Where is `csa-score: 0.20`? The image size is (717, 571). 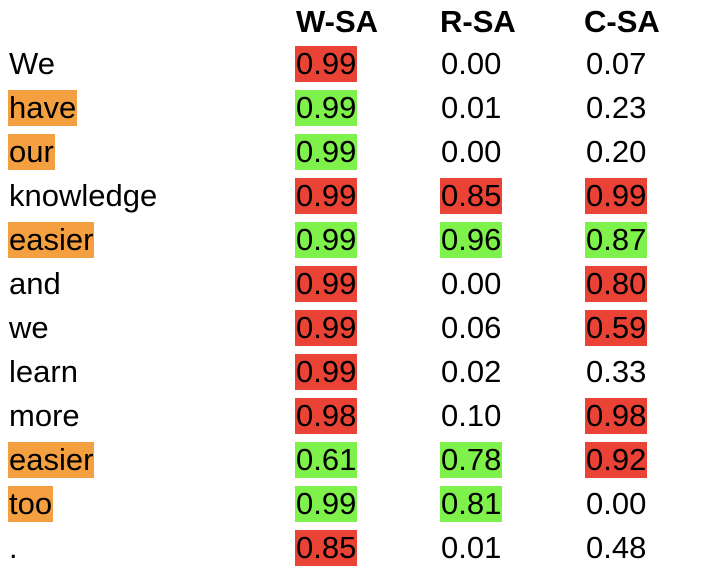 csa-score: 0.20 is located at coordinates (616, 151).